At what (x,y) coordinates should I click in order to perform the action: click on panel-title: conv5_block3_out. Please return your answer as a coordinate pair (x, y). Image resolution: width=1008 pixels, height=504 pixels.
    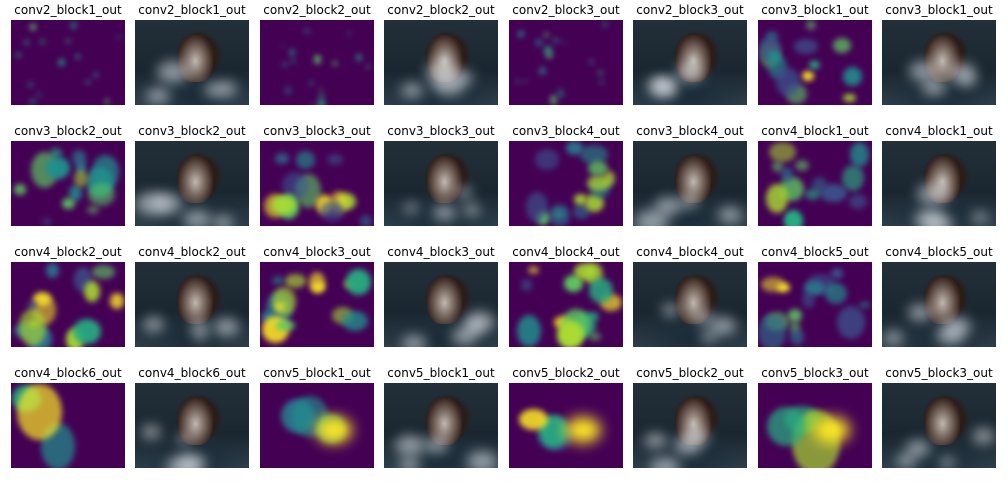
    Looking at the image, I should click on (939, 373).